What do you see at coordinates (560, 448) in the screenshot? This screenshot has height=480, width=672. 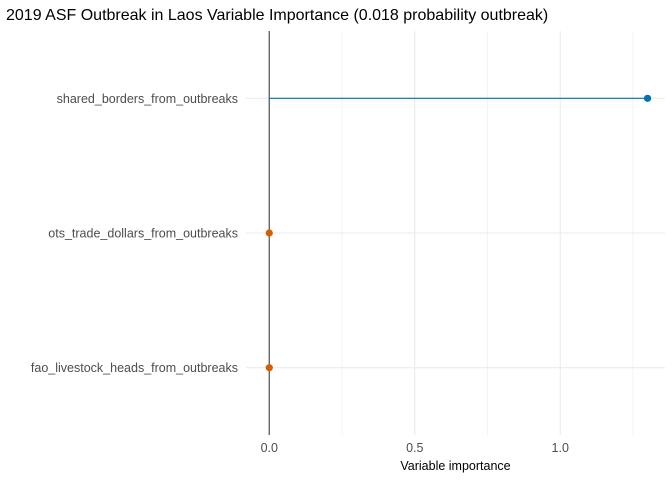 I see `x-tick-label: 1.0` at bounding box center [560, 448].